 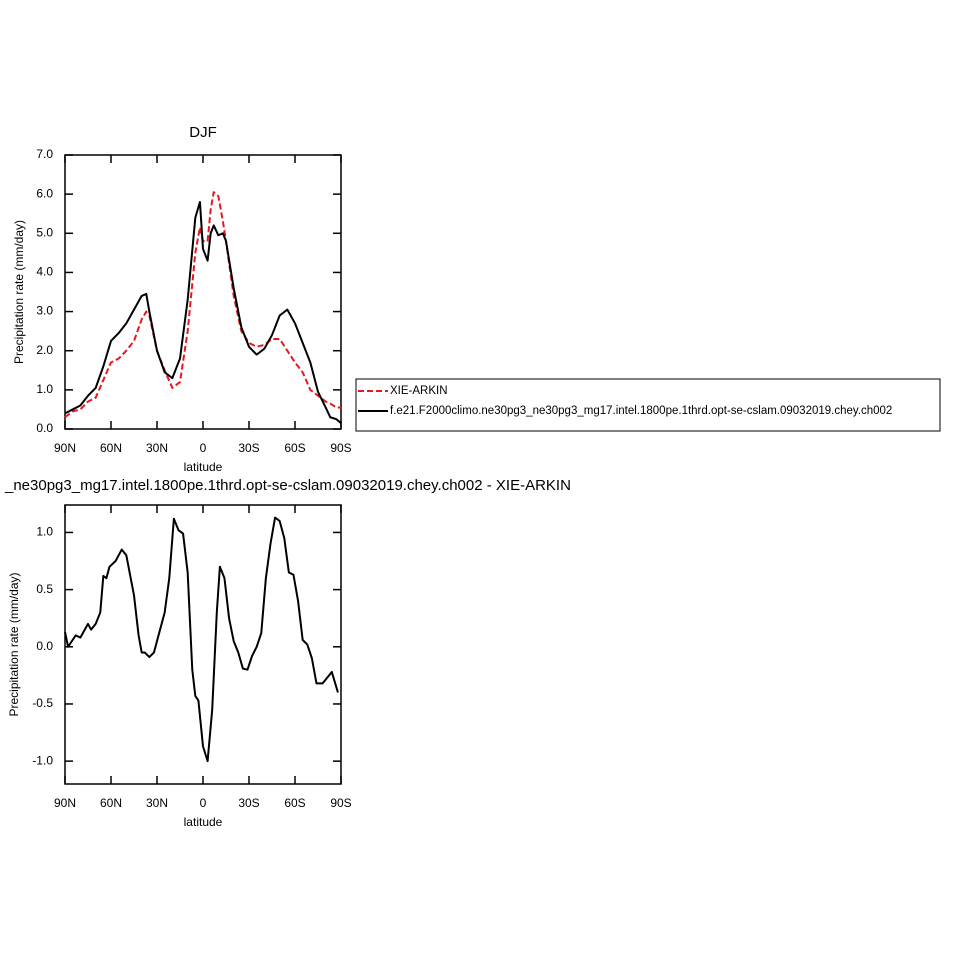 What do you see at coordinates (44, 589) in the screenshot?
I see `y-tick-label: 0.5` at bounding box center [44, 589].